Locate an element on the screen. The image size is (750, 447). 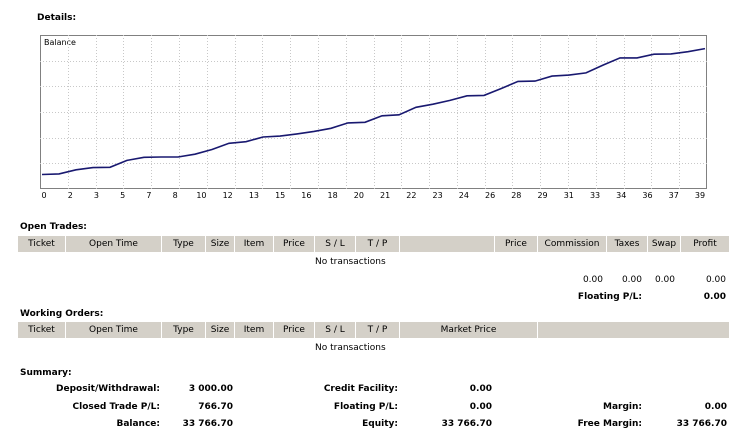
free-margin-label: Free Margin: is located at coordinates (609, 424).